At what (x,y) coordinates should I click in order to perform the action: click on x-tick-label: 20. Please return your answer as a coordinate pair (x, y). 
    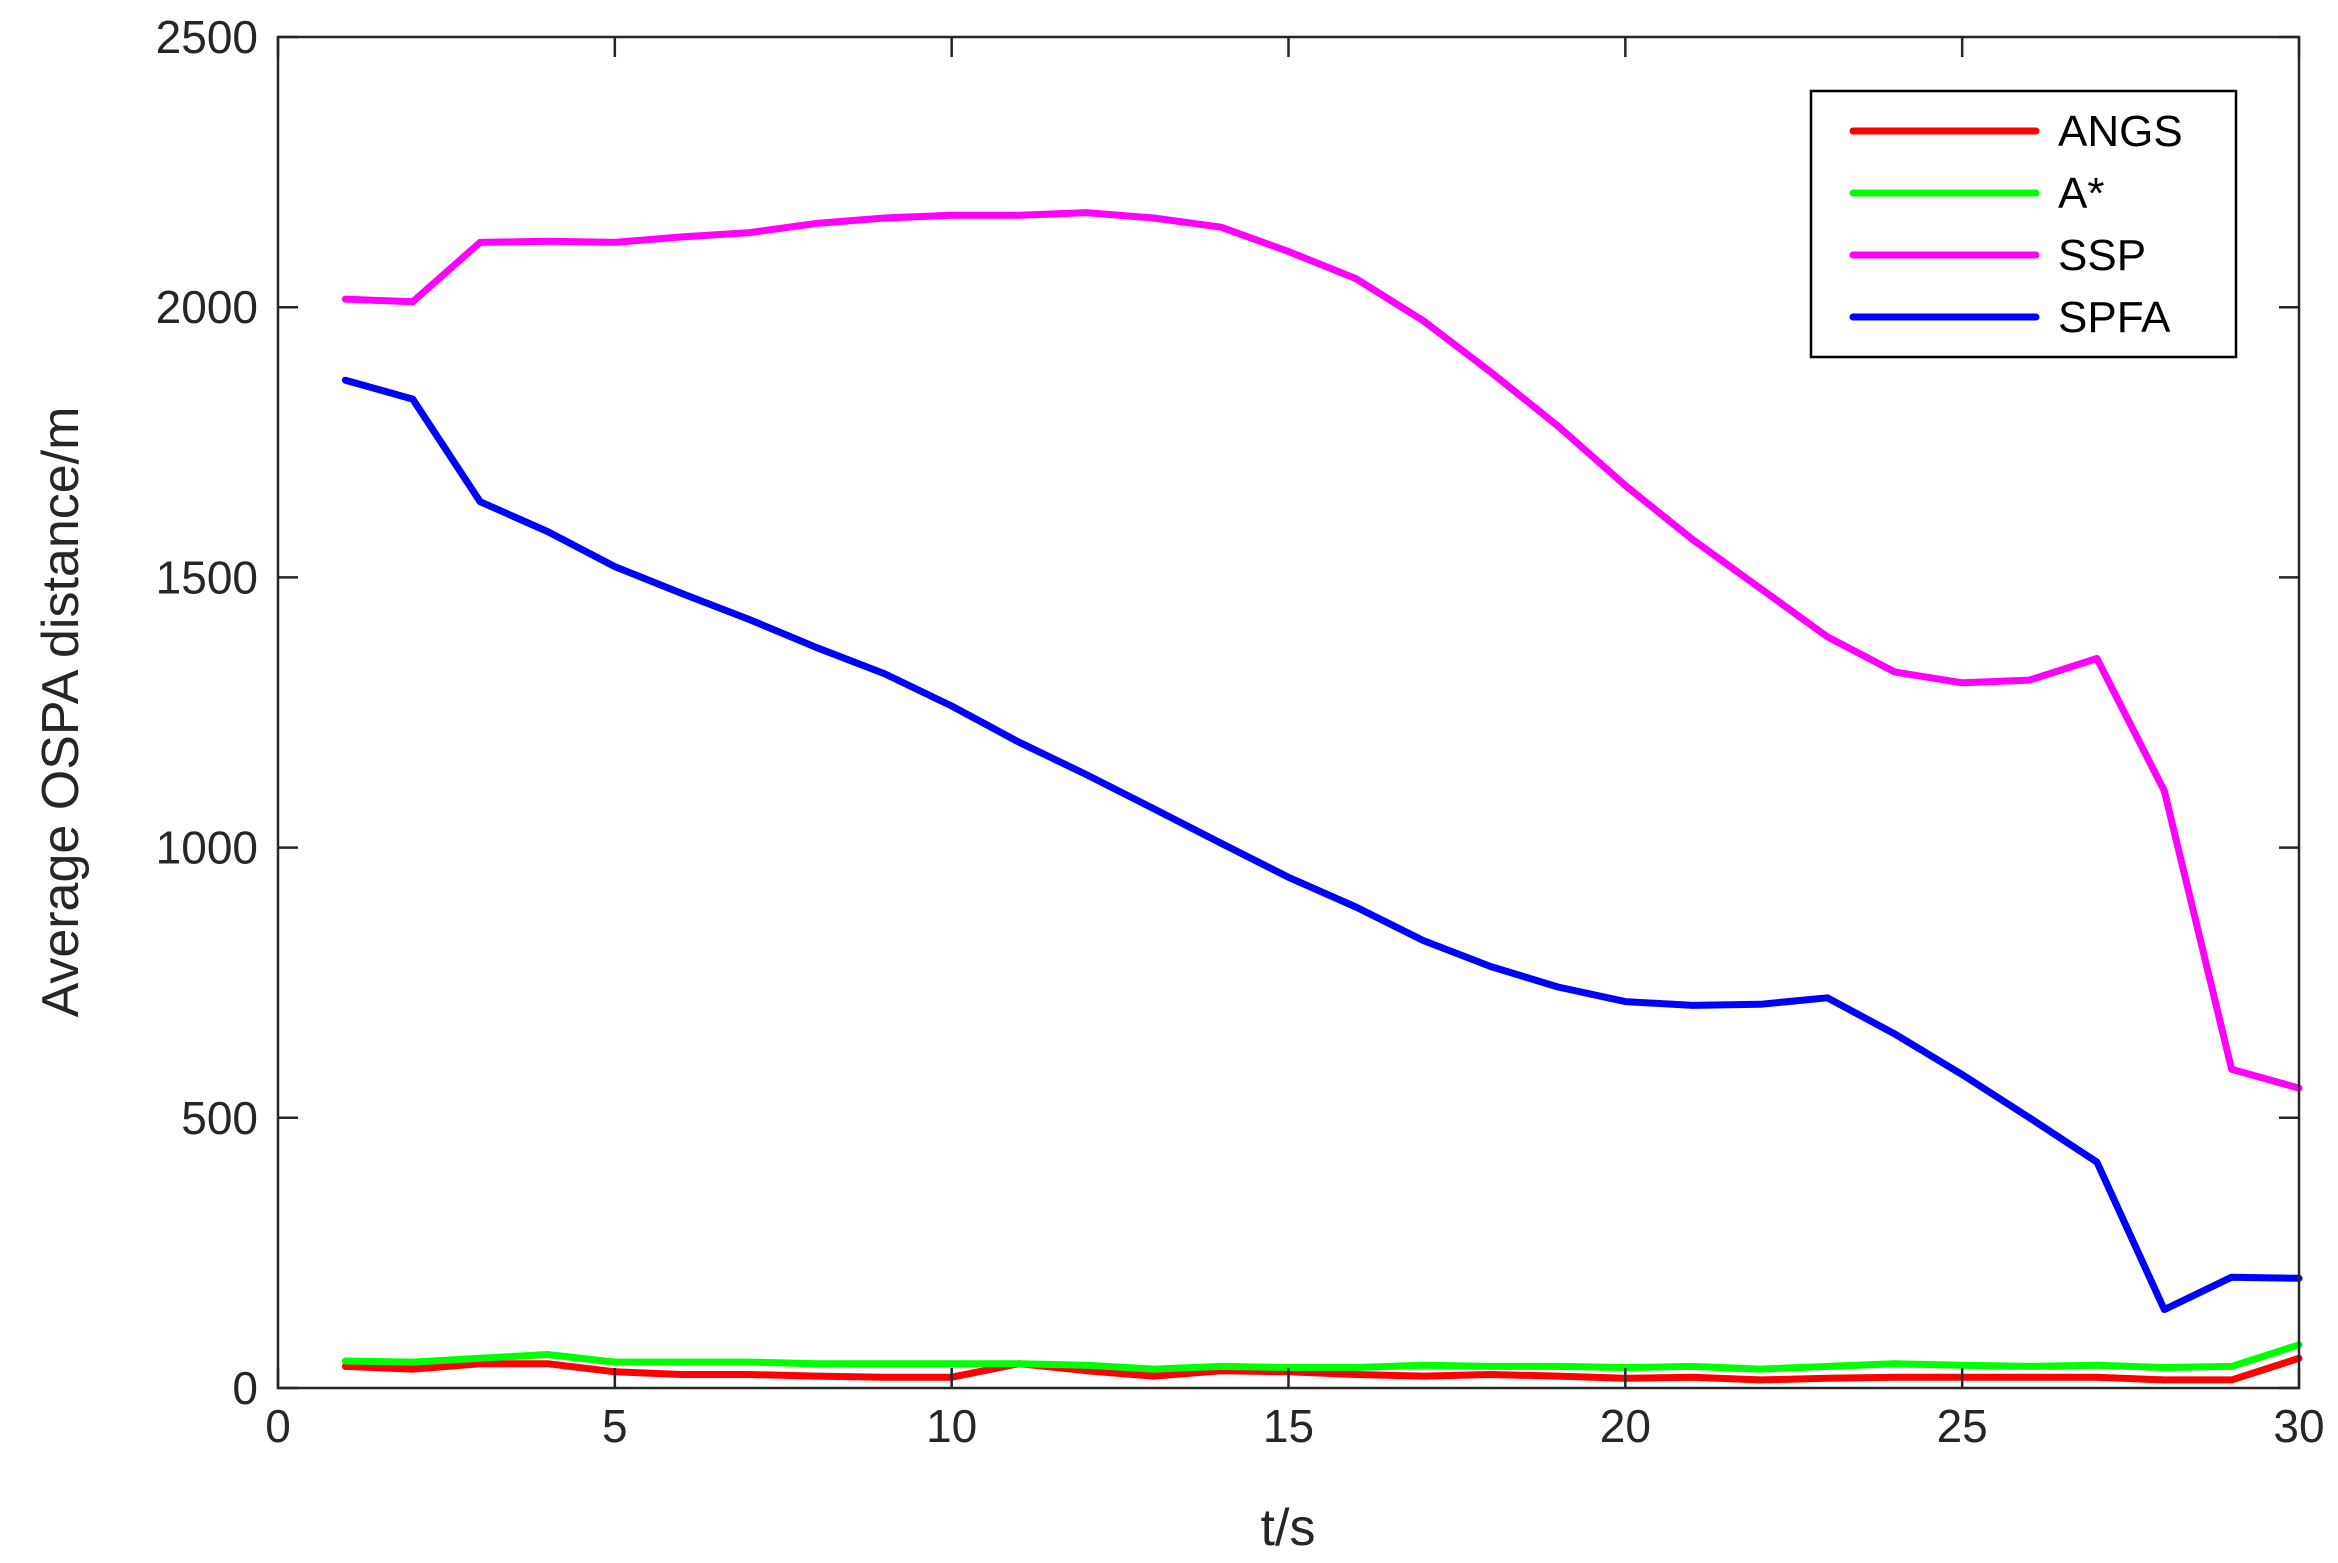
    Looking at the image, I should click on (1625, 1426).